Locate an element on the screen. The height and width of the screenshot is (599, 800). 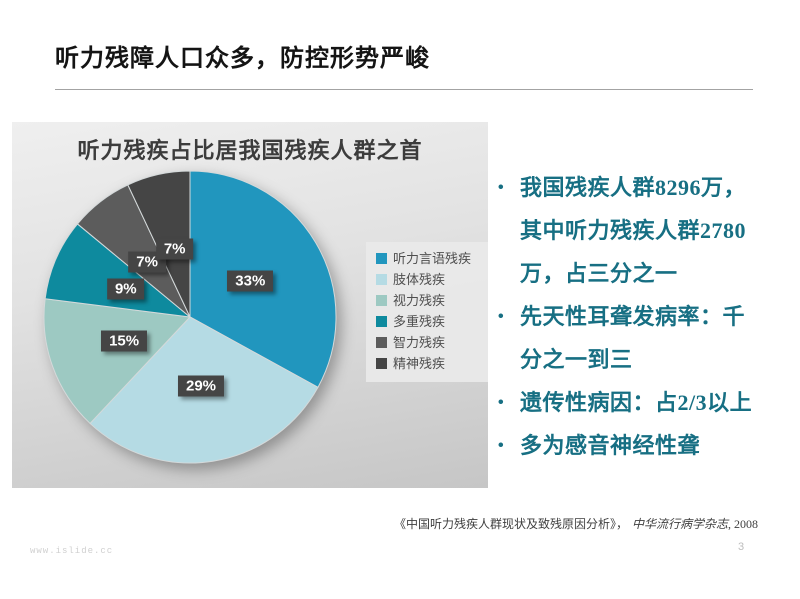
bullet-item: • 我国残疾人群8296万，其中听力残疾人群2780 万，占三分之一 is located at coordinates (627, 230).